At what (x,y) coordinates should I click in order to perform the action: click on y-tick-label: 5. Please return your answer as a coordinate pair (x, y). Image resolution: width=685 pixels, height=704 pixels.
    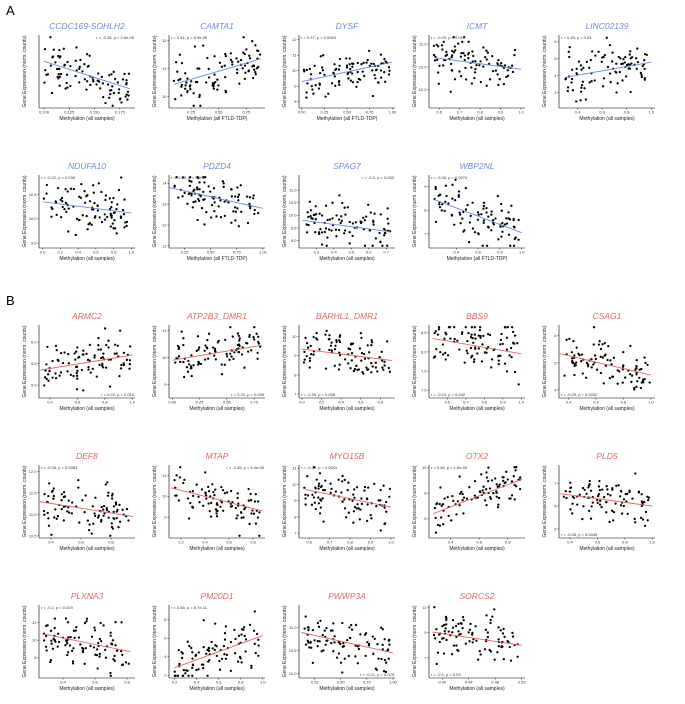
    Looking at the image, I should click on (555, 58).